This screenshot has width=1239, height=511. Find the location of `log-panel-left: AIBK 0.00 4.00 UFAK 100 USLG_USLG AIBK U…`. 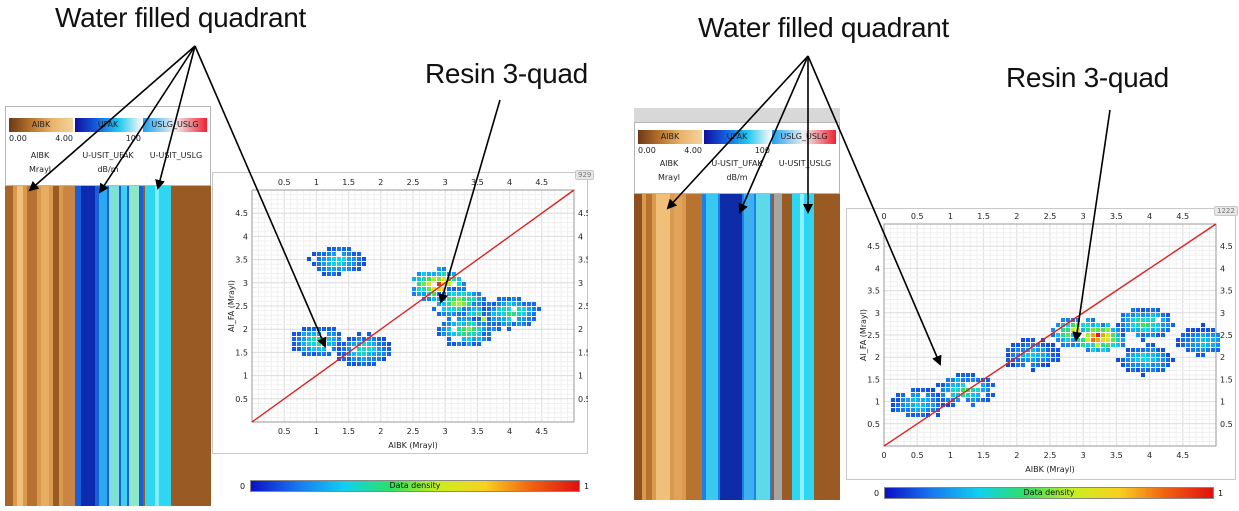

log-panel-left: AIBK 0.00 4.00 UFAK 100 USLG_USLG AIBK U… is located at coordinates (108, 306).